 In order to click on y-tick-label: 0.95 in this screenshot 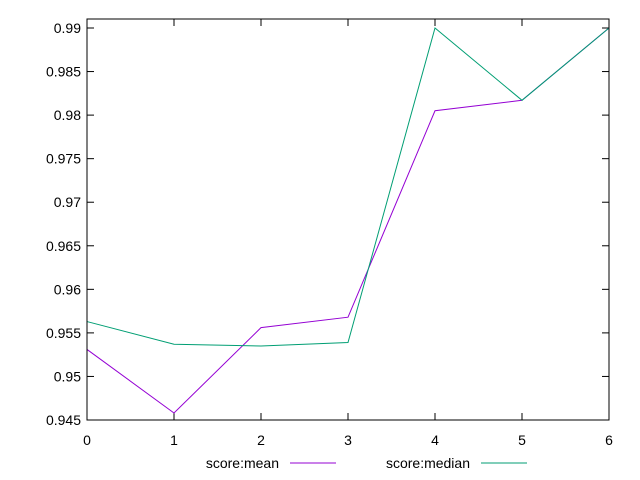, I will do `click(67, 376)`.